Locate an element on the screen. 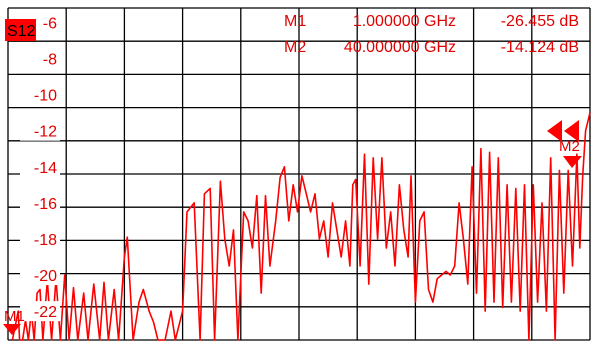 This screenshot has height=347, width=598. y-tick-label: -14 is located at coordinates (45, 168).